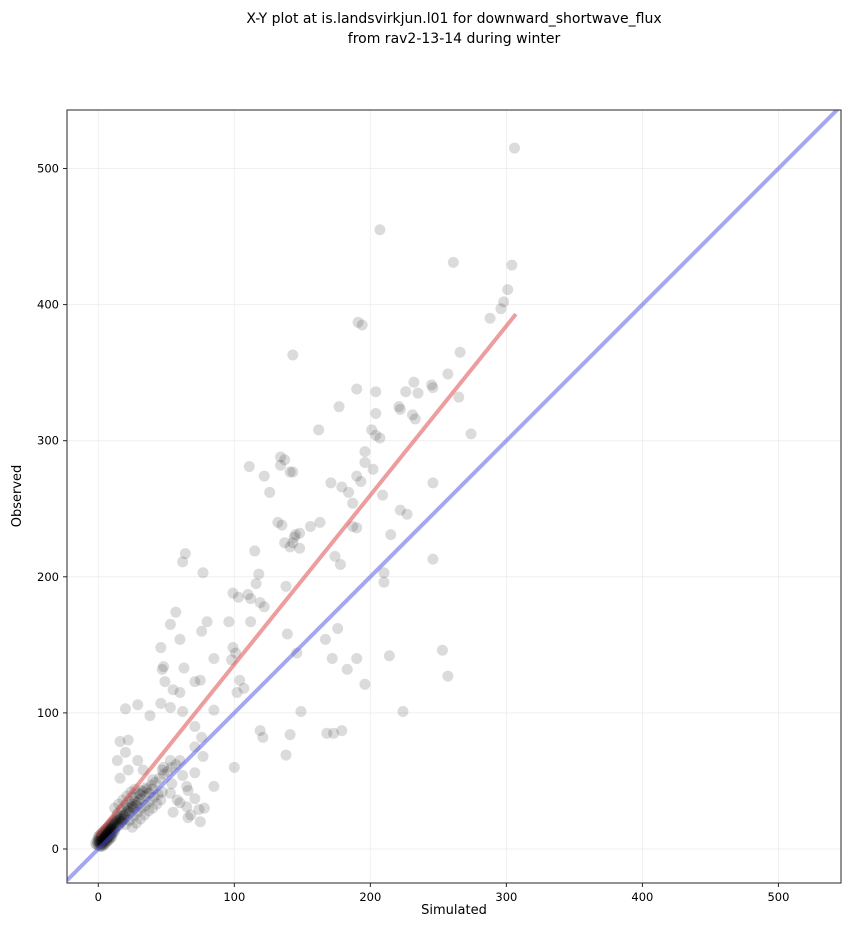 The width and height of the screenshot is (851, 934). What do you see at coordinates (234, 897) in the screenshot?
I see `x-tick-label: 100` at bounding box center [234, 897].